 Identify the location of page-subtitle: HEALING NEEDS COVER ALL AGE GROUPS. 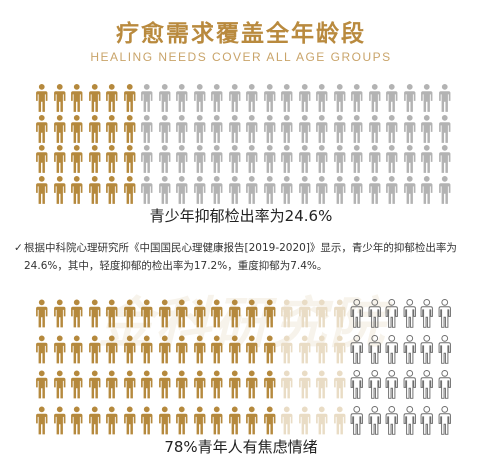
(241, 57).